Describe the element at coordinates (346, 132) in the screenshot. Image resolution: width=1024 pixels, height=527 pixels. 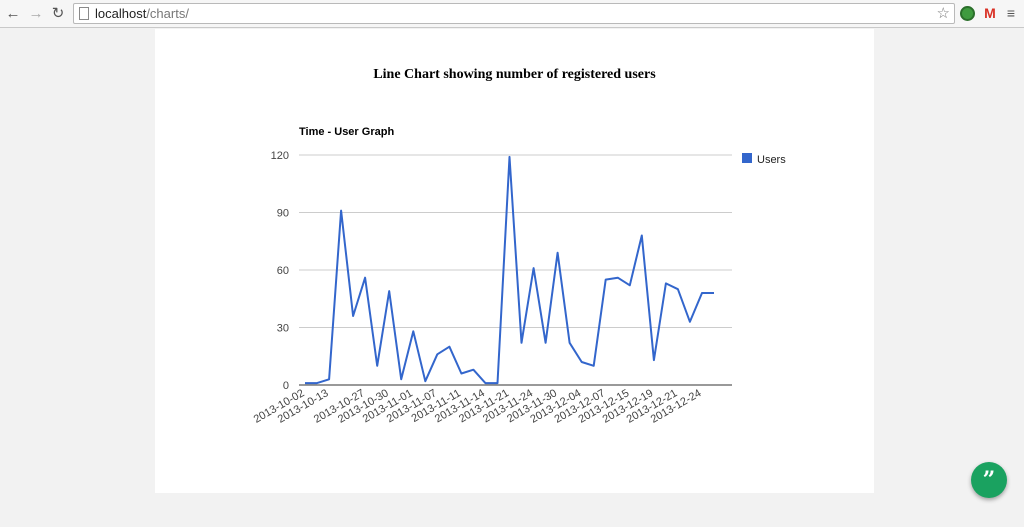
I see `chart-title: Time - User Graph` at that location.